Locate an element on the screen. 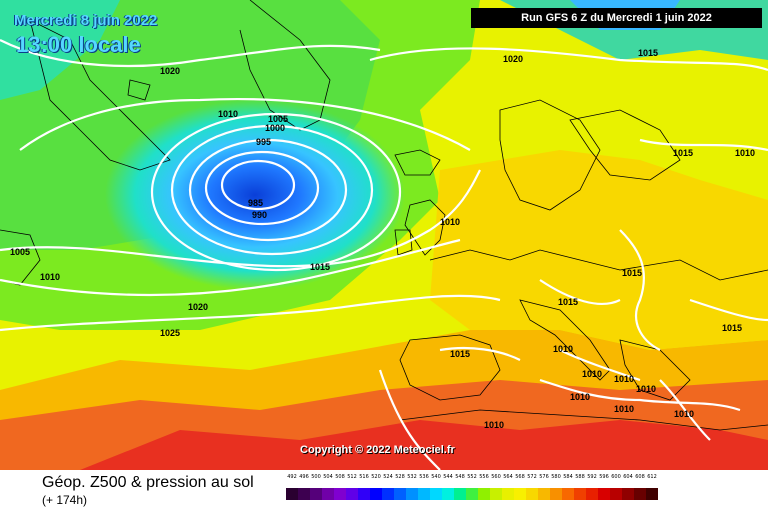  legend-value: 604 is located at coordinates (628, 477).